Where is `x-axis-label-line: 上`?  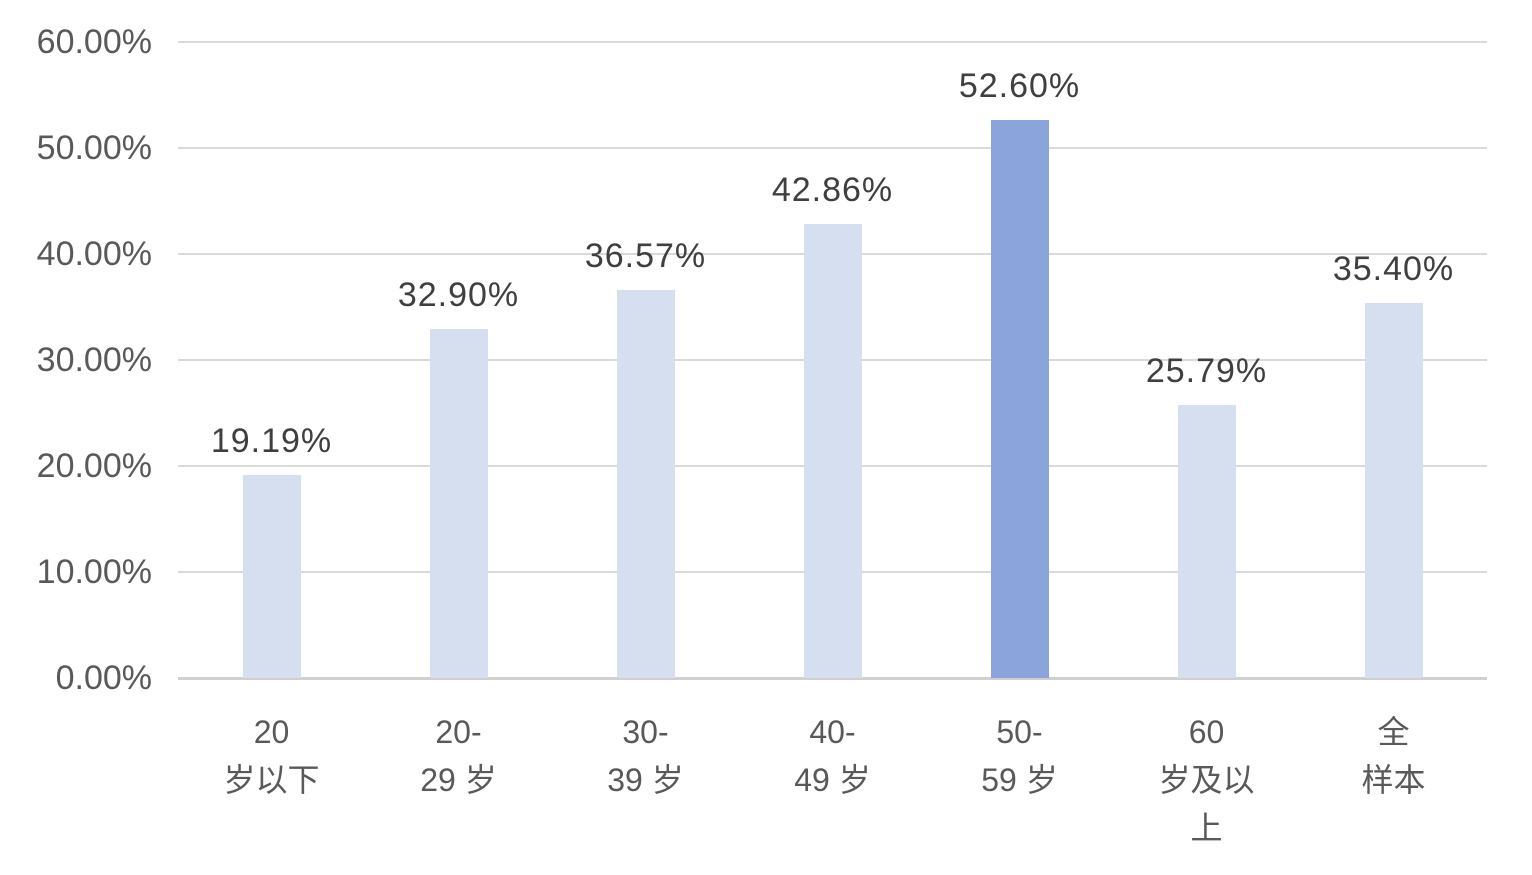 x-axis-label-line: 上 is located at coordinates (1206, 828).